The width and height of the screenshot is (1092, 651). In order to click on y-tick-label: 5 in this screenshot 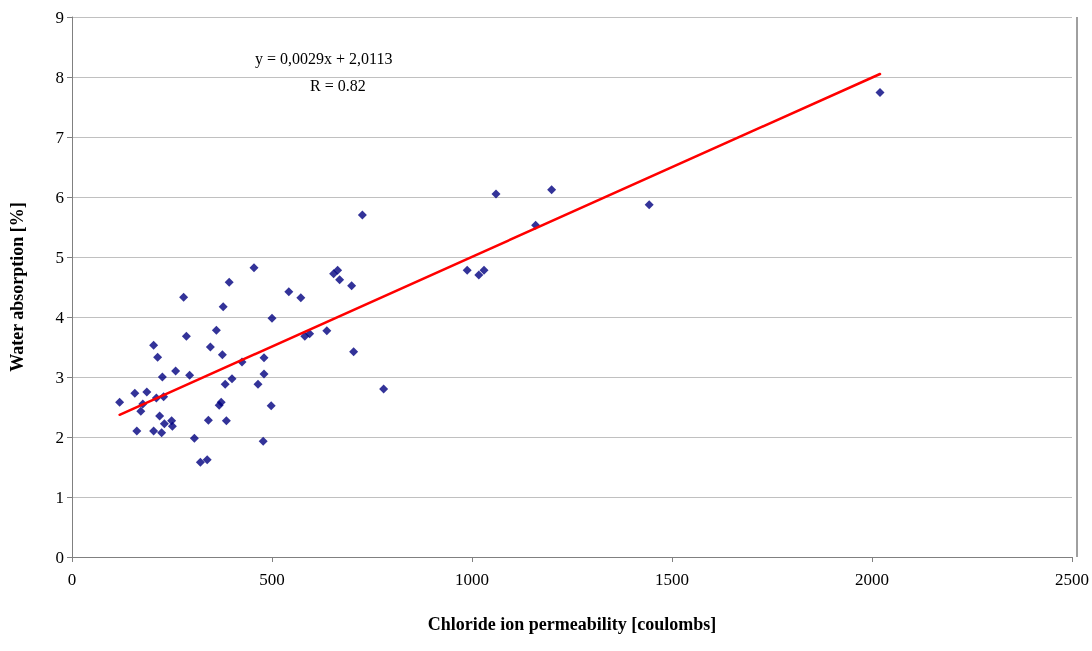, I will do `click(59, 257)`.